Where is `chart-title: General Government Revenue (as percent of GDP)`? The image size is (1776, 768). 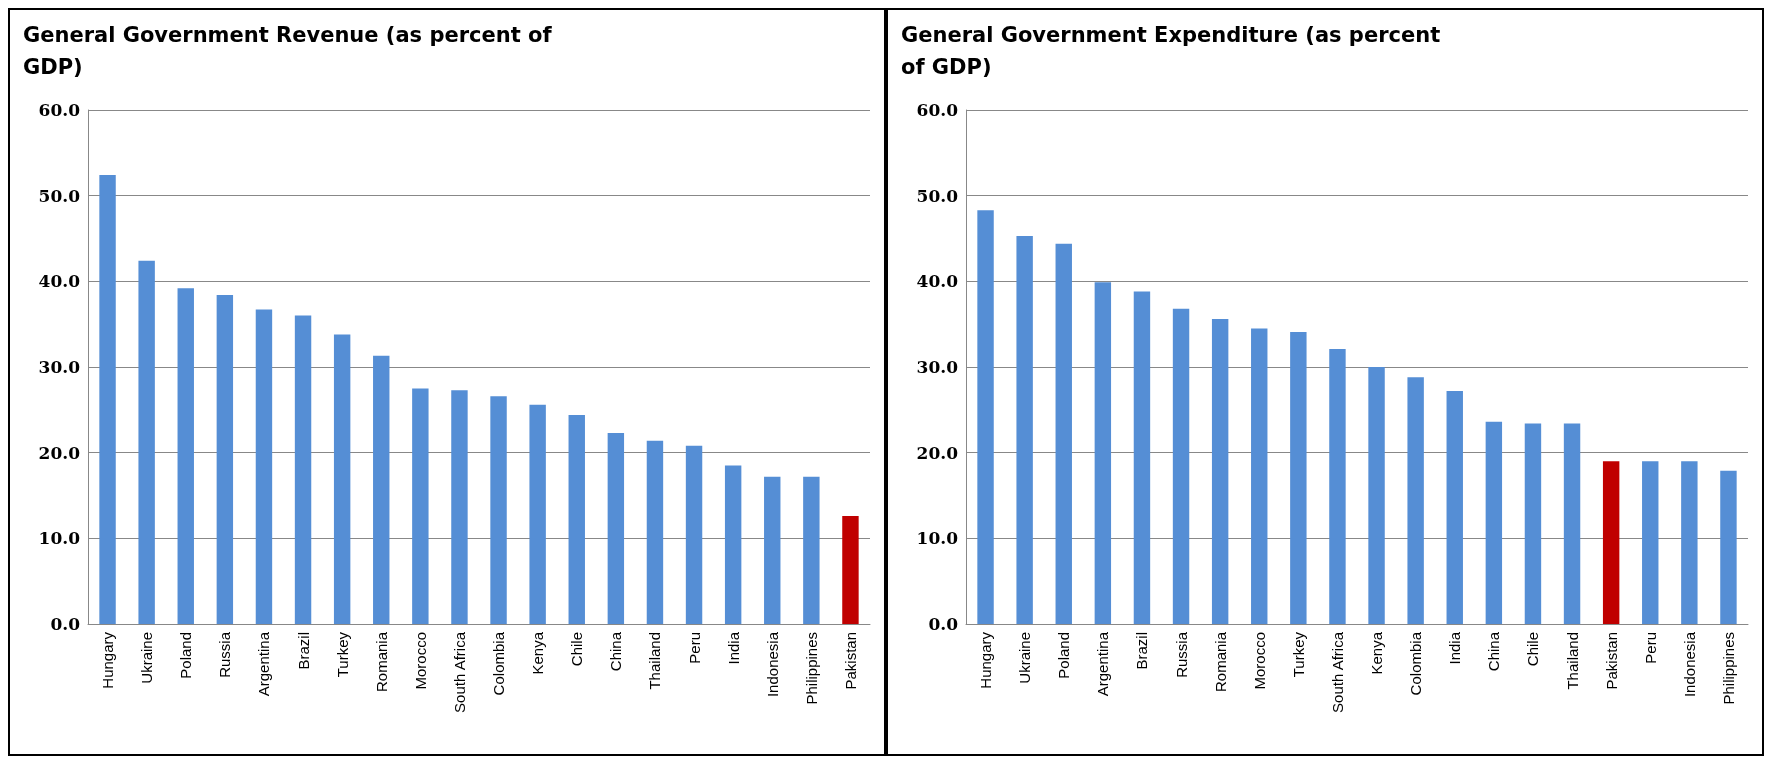
chart-title: General Government Revenue (as percent of GDP) is located at coordinates (291, 51).